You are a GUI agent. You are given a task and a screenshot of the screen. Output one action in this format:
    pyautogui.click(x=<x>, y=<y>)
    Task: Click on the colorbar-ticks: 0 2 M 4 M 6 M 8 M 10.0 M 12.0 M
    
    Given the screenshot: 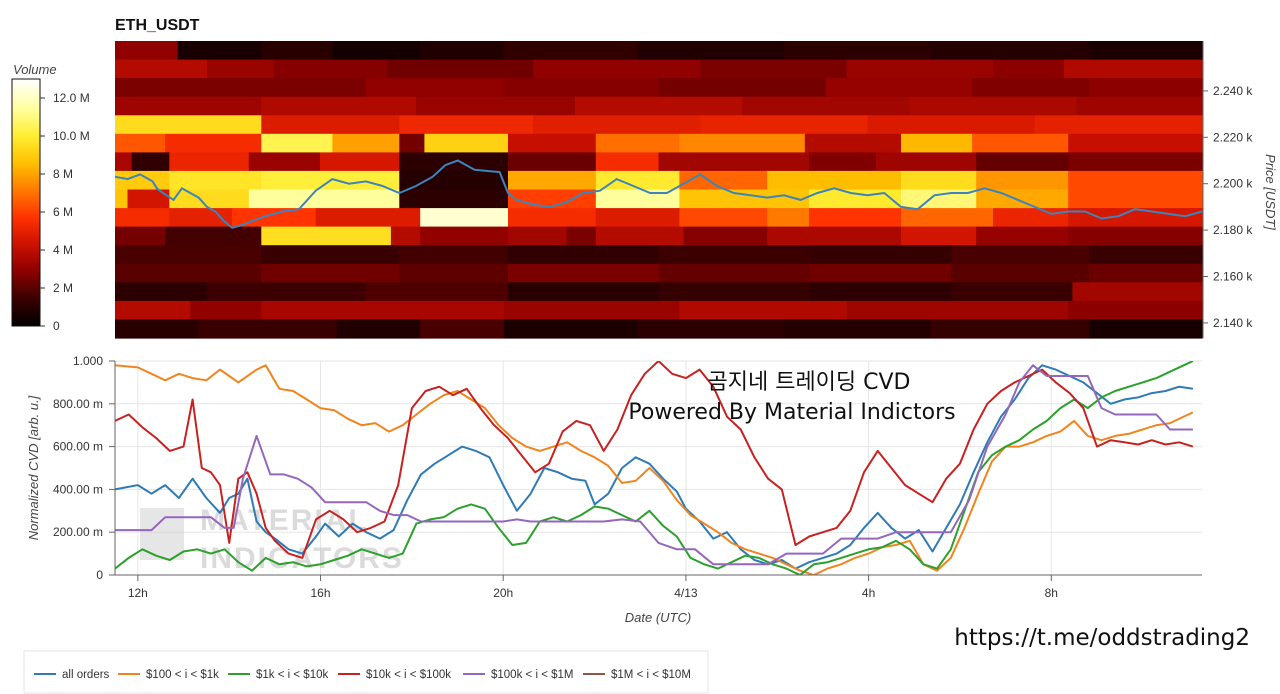 What is the action you would take?
    pyautogui.click(x=65, y=212)
    